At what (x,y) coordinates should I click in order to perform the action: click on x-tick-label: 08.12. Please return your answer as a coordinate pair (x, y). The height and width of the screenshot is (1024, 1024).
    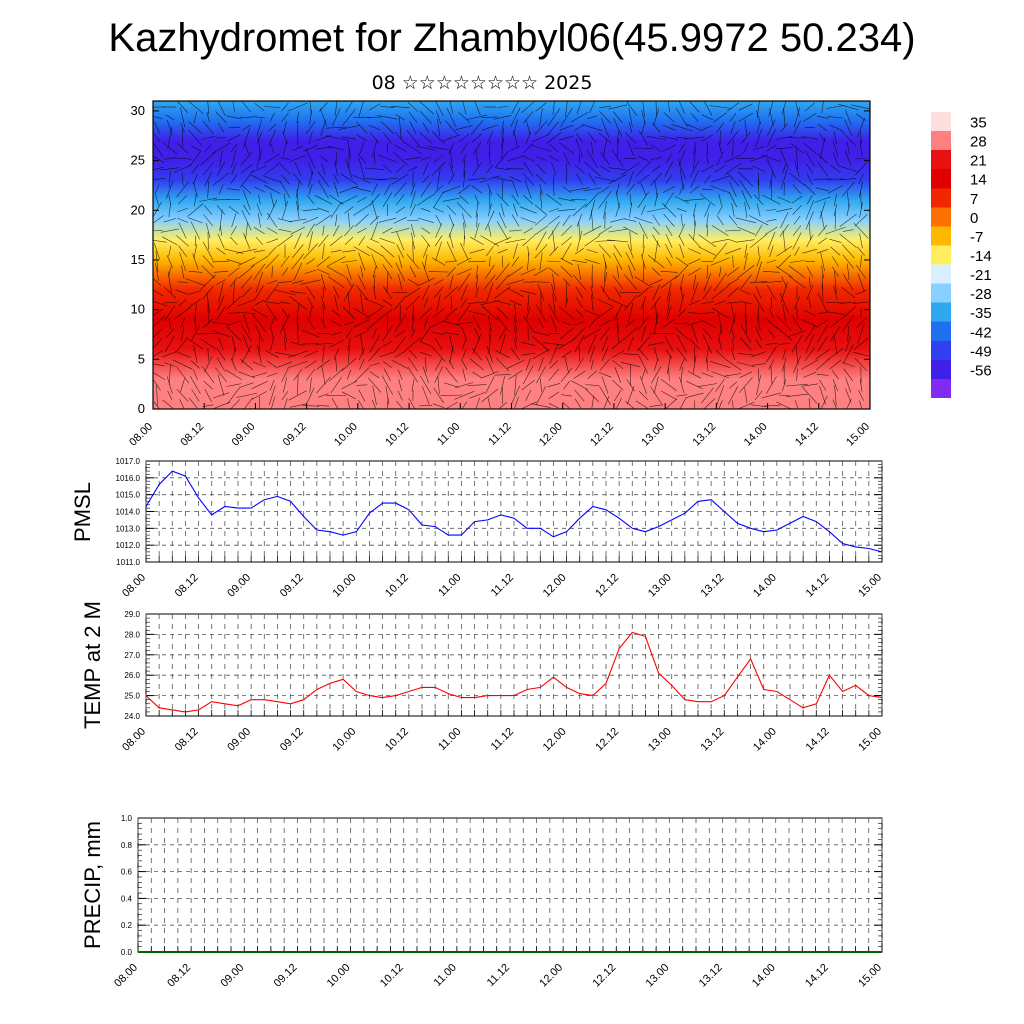
    Looking at the image, I should click on (187, 740).